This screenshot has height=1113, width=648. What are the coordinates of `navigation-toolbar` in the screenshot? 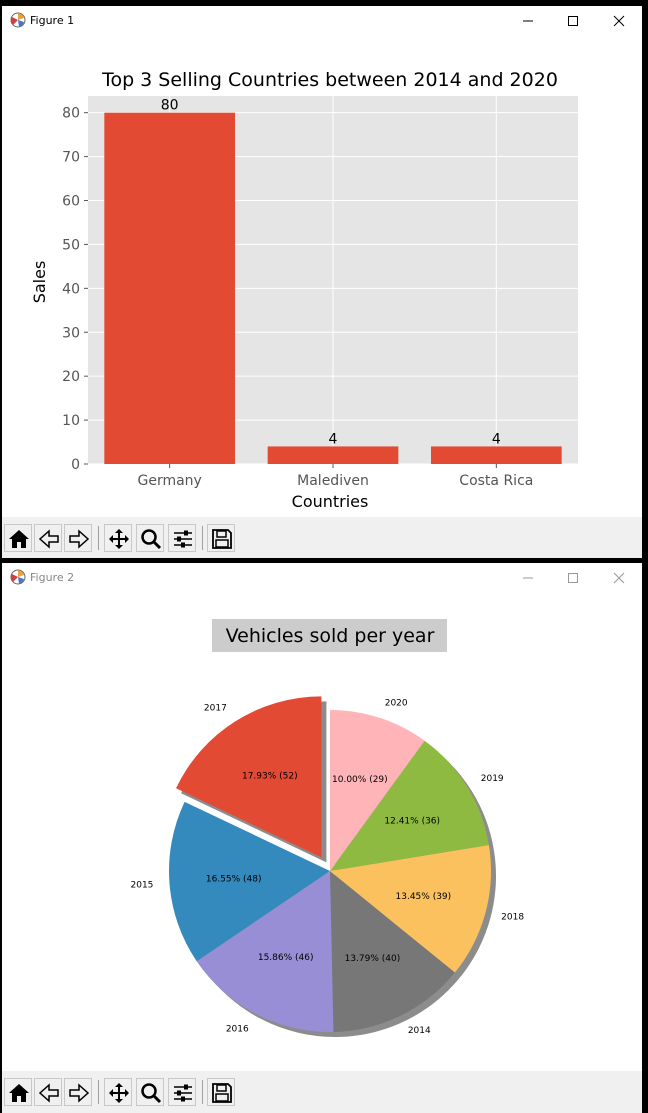 It's located at (322, 1092).